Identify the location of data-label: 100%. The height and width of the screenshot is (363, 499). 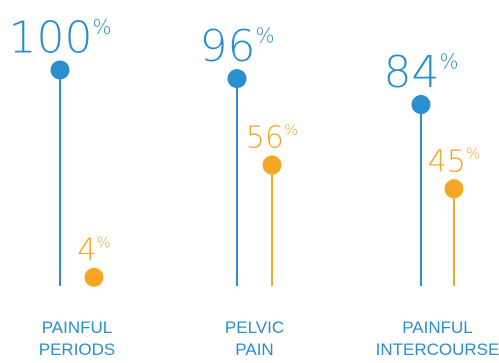
(60, 38).